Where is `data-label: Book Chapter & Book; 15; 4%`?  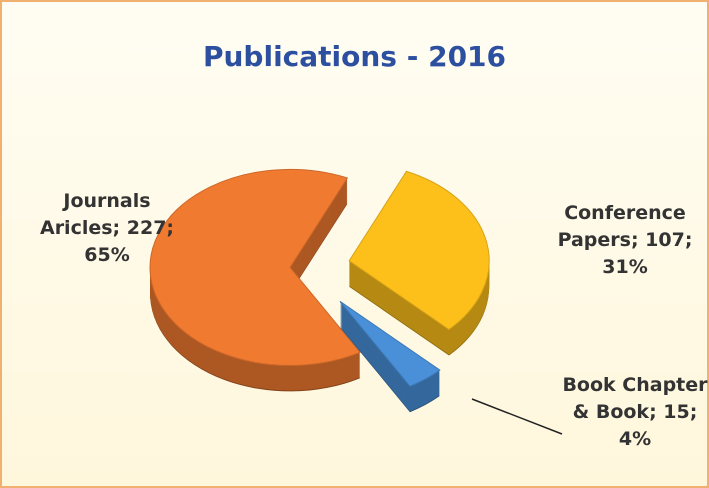 data-label: Book Chapter & Book; 15; 4% is located at coordinates (635, 412).